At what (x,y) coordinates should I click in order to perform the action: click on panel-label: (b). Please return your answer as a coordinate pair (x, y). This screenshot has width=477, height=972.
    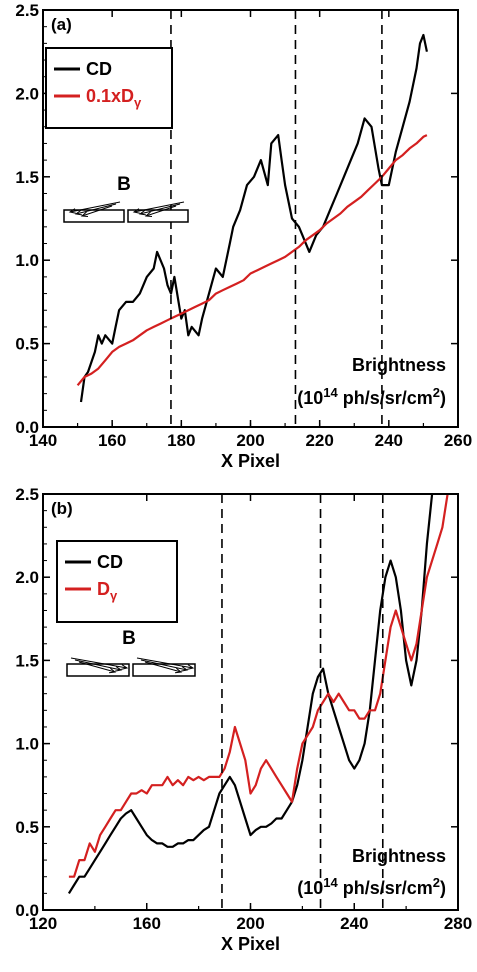
    Looking at the image, I should click on (62, 508).